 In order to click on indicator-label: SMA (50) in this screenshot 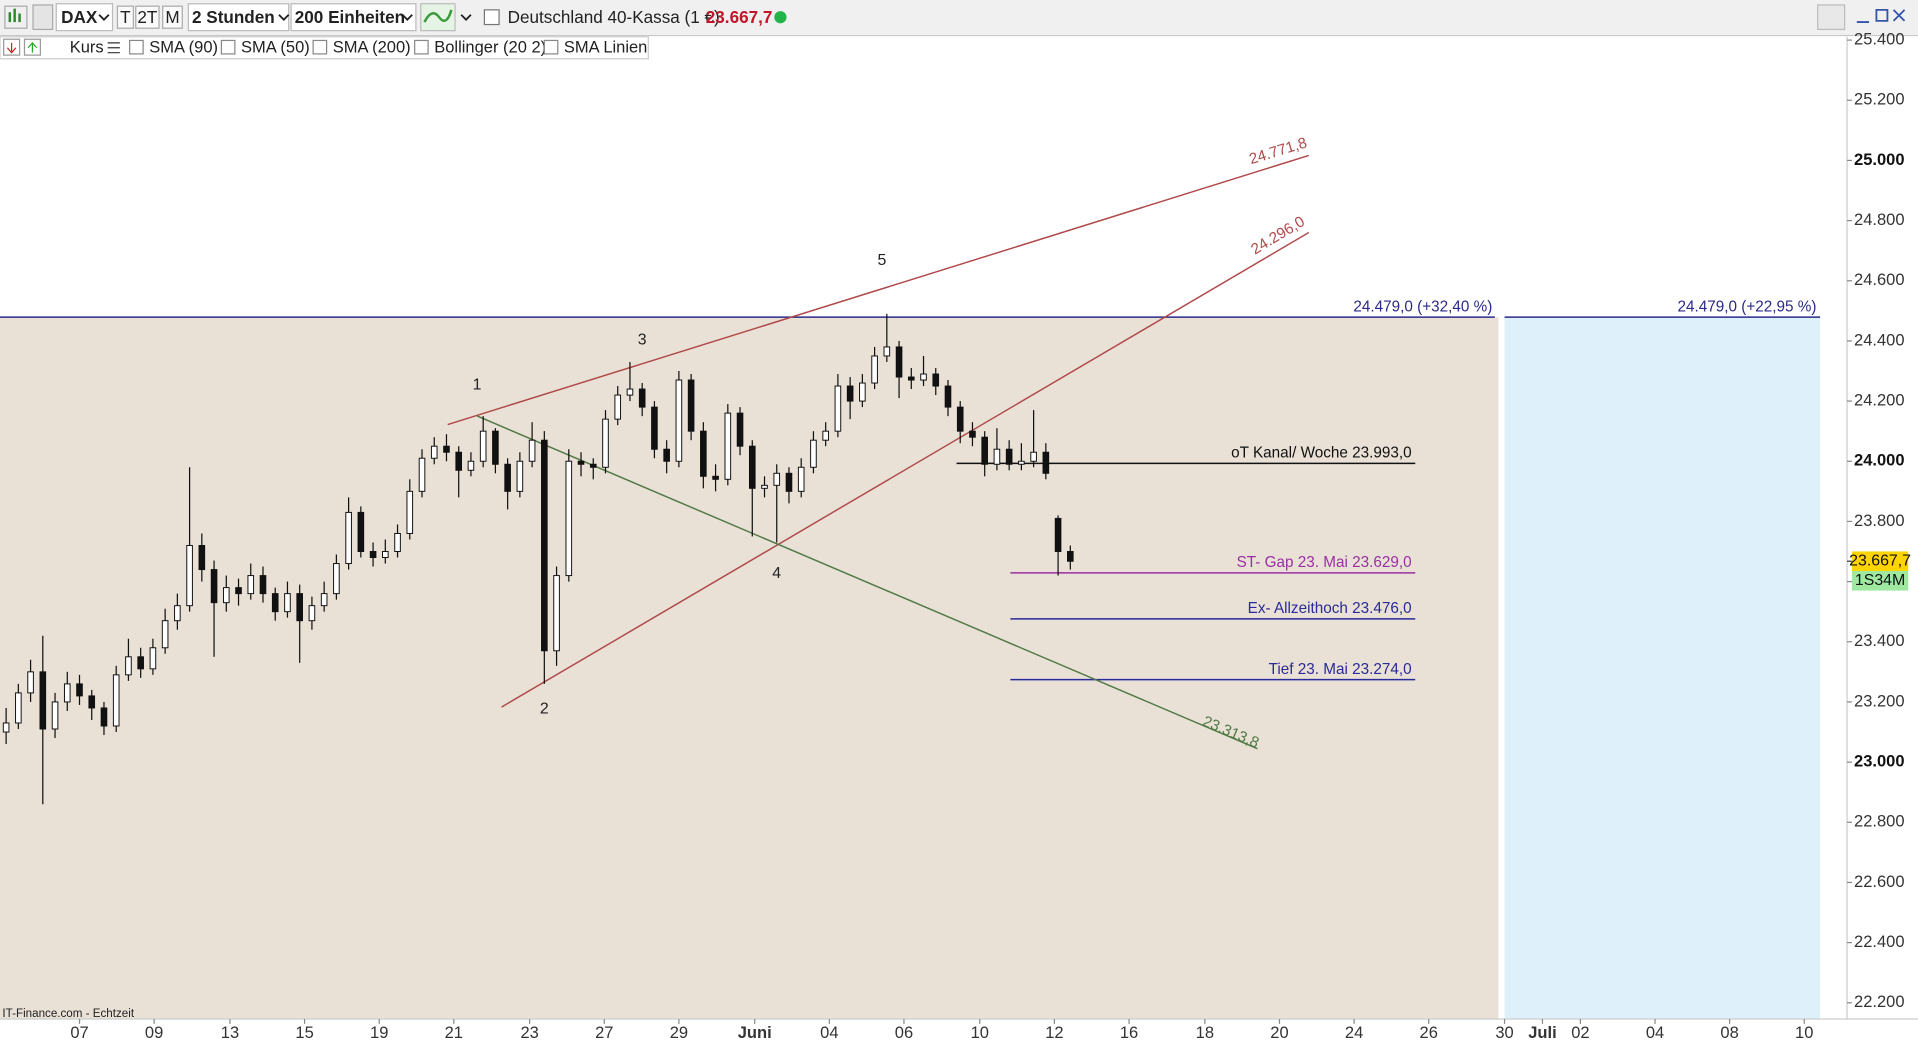, I will do `click(275, 48)`.